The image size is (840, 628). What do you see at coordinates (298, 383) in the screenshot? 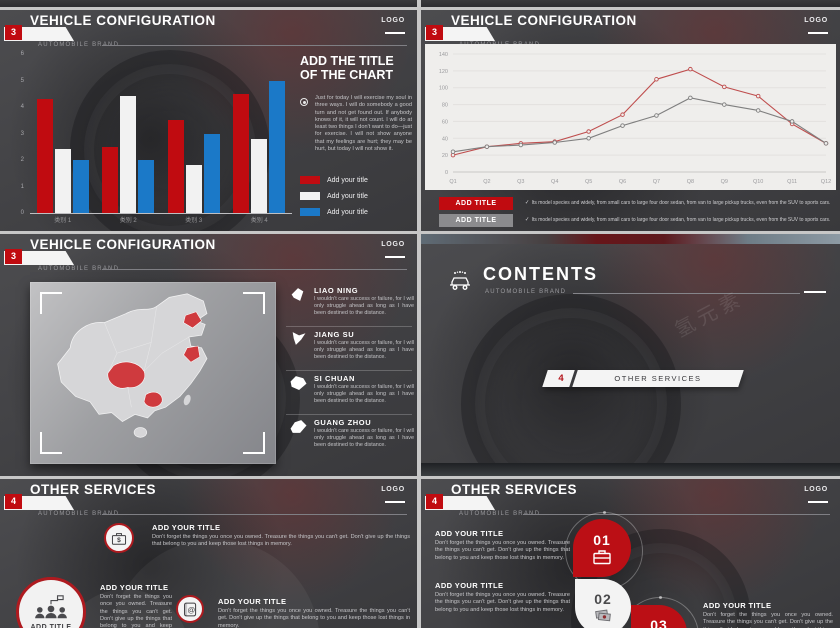
I see `sichuan-shape-icon` at bounding box center [298, 383].